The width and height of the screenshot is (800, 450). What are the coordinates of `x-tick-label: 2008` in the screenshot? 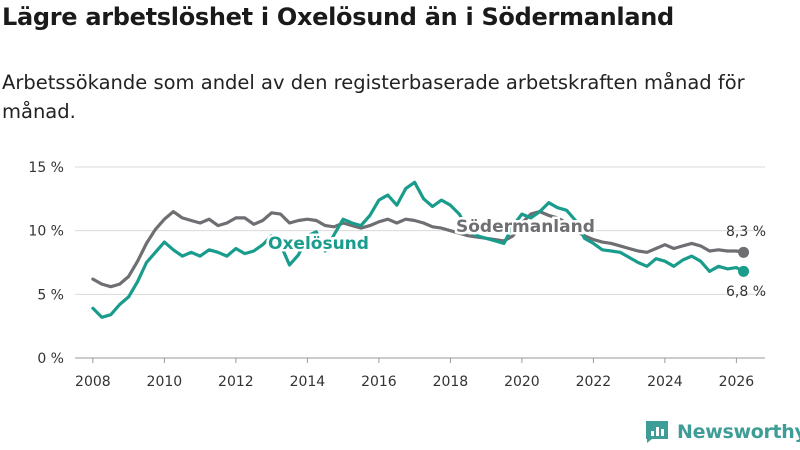 It's located at (93, 382).